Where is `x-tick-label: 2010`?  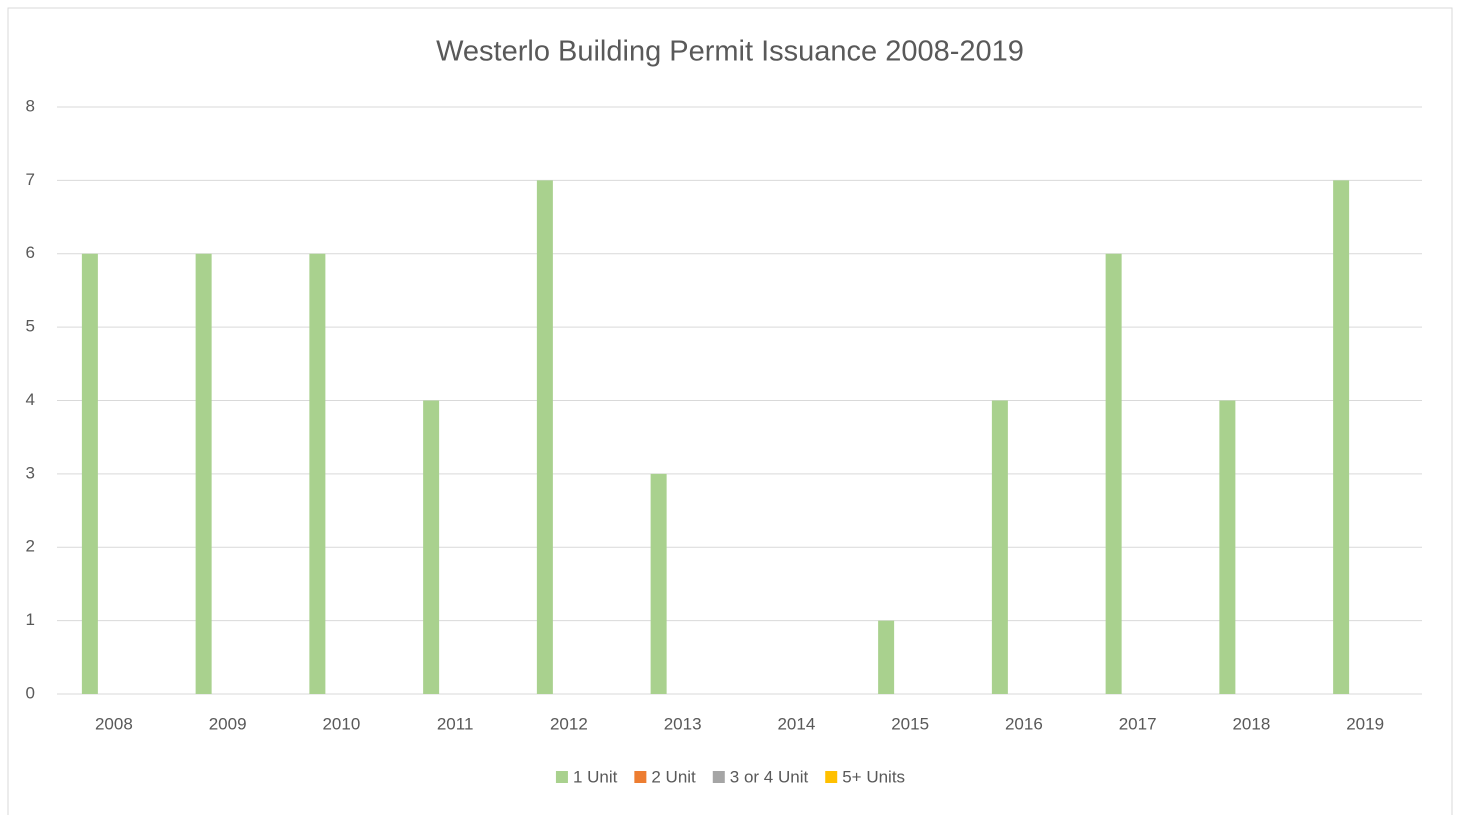 x-tick-label: 2010 is located at coordinates (341, 723).